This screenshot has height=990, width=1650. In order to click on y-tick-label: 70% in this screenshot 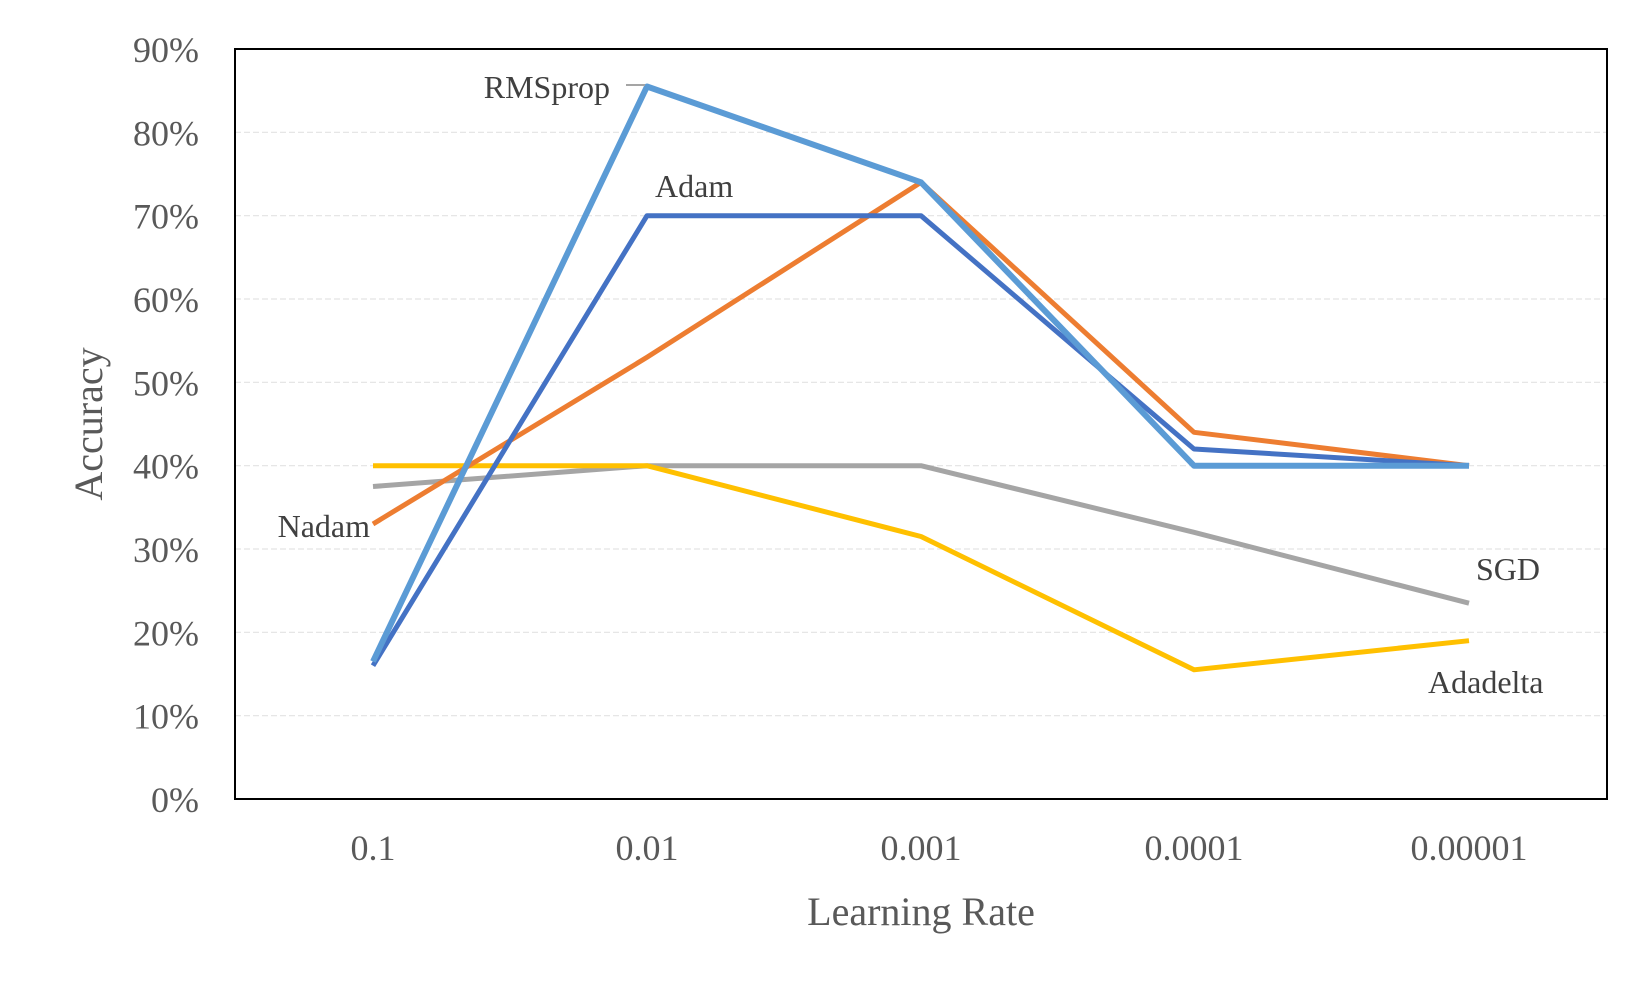, I will do `click(166, 217)`.